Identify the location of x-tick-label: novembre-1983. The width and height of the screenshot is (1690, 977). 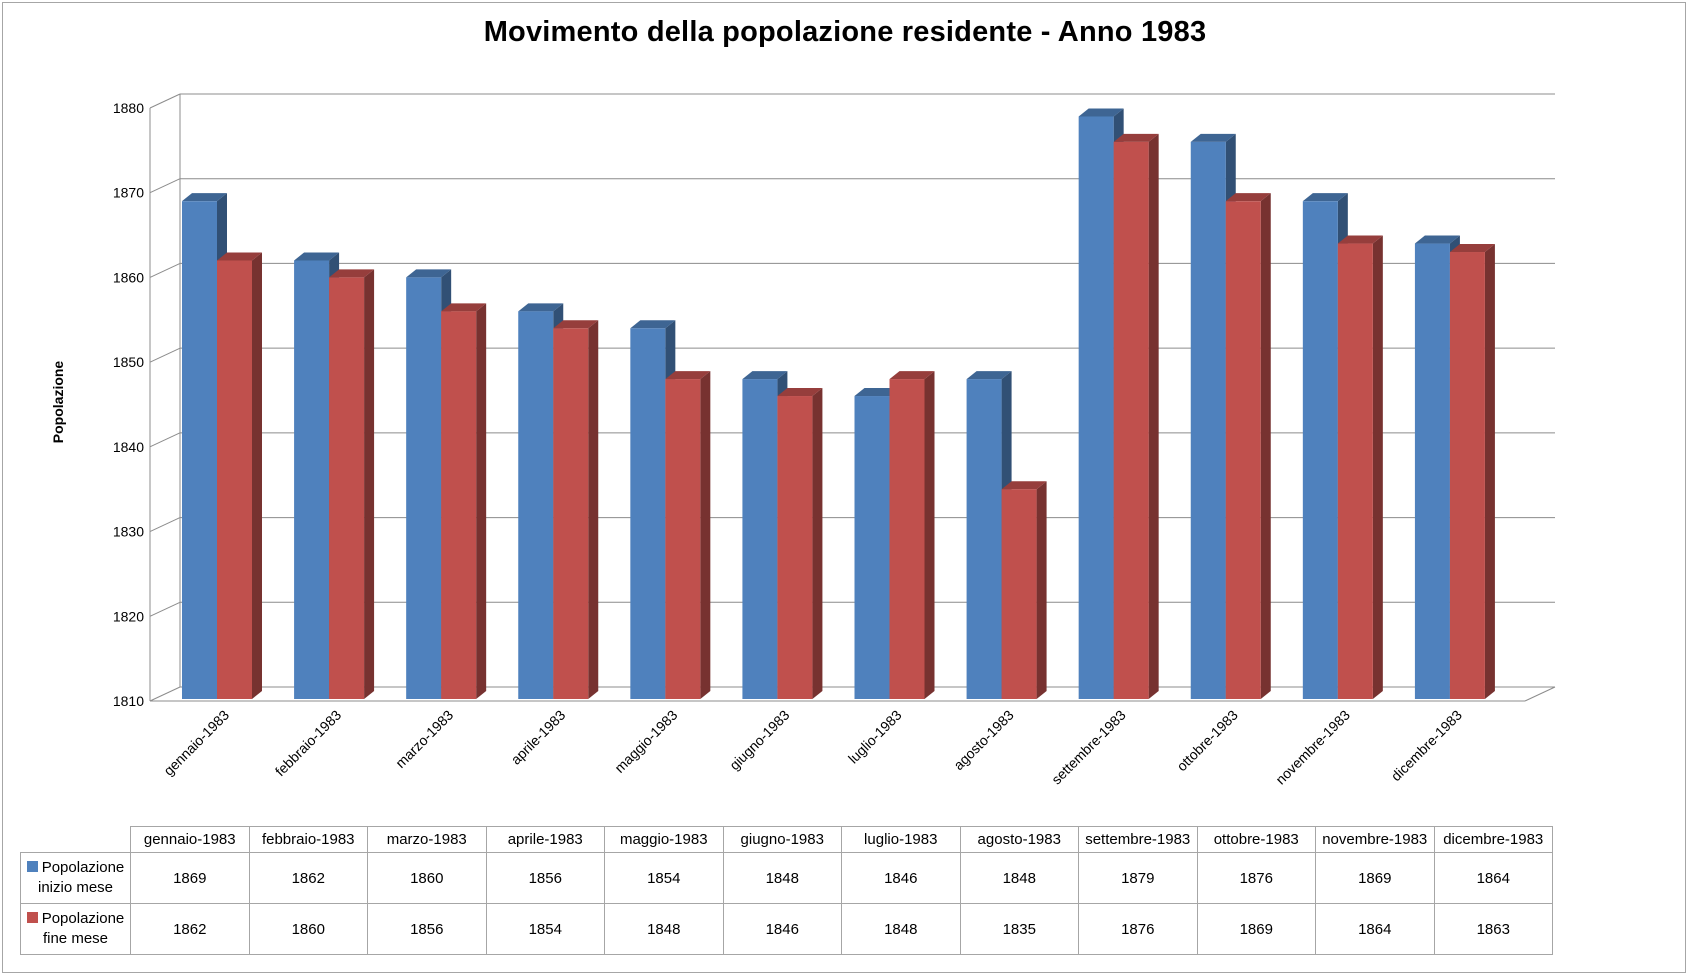
(1312, 747).